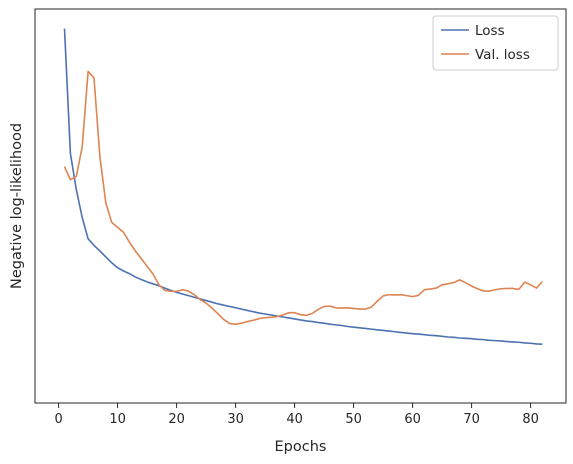 This screenshot has width=573, height=464. I want to click on x-tick-label: 40, so click(294, 419).